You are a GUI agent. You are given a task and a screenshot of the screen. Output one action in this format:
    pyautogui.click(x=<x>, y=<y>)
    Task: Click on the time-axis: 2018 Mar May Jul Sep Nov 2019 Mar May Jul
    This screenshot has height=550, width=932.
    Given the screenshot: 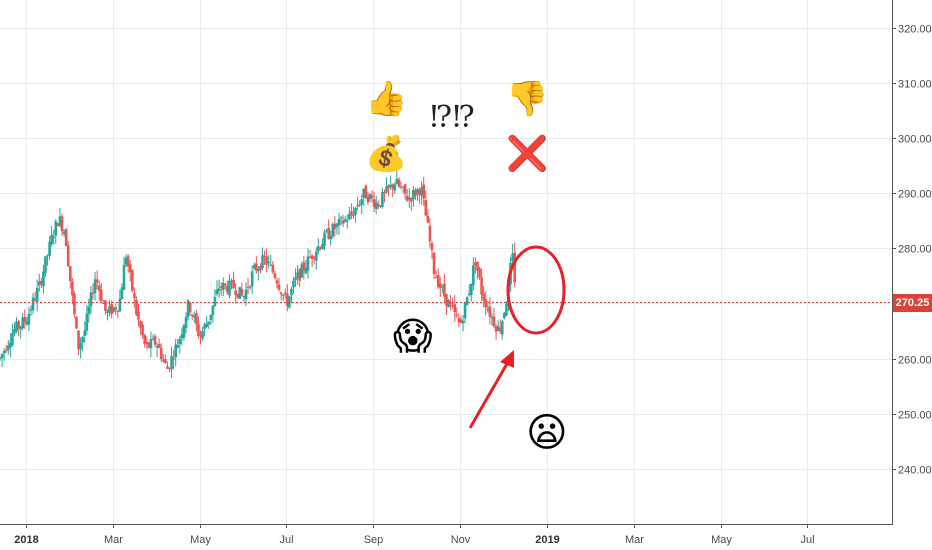 What is the action you would take?
    pyautogui.click(x=414, y=535)
    